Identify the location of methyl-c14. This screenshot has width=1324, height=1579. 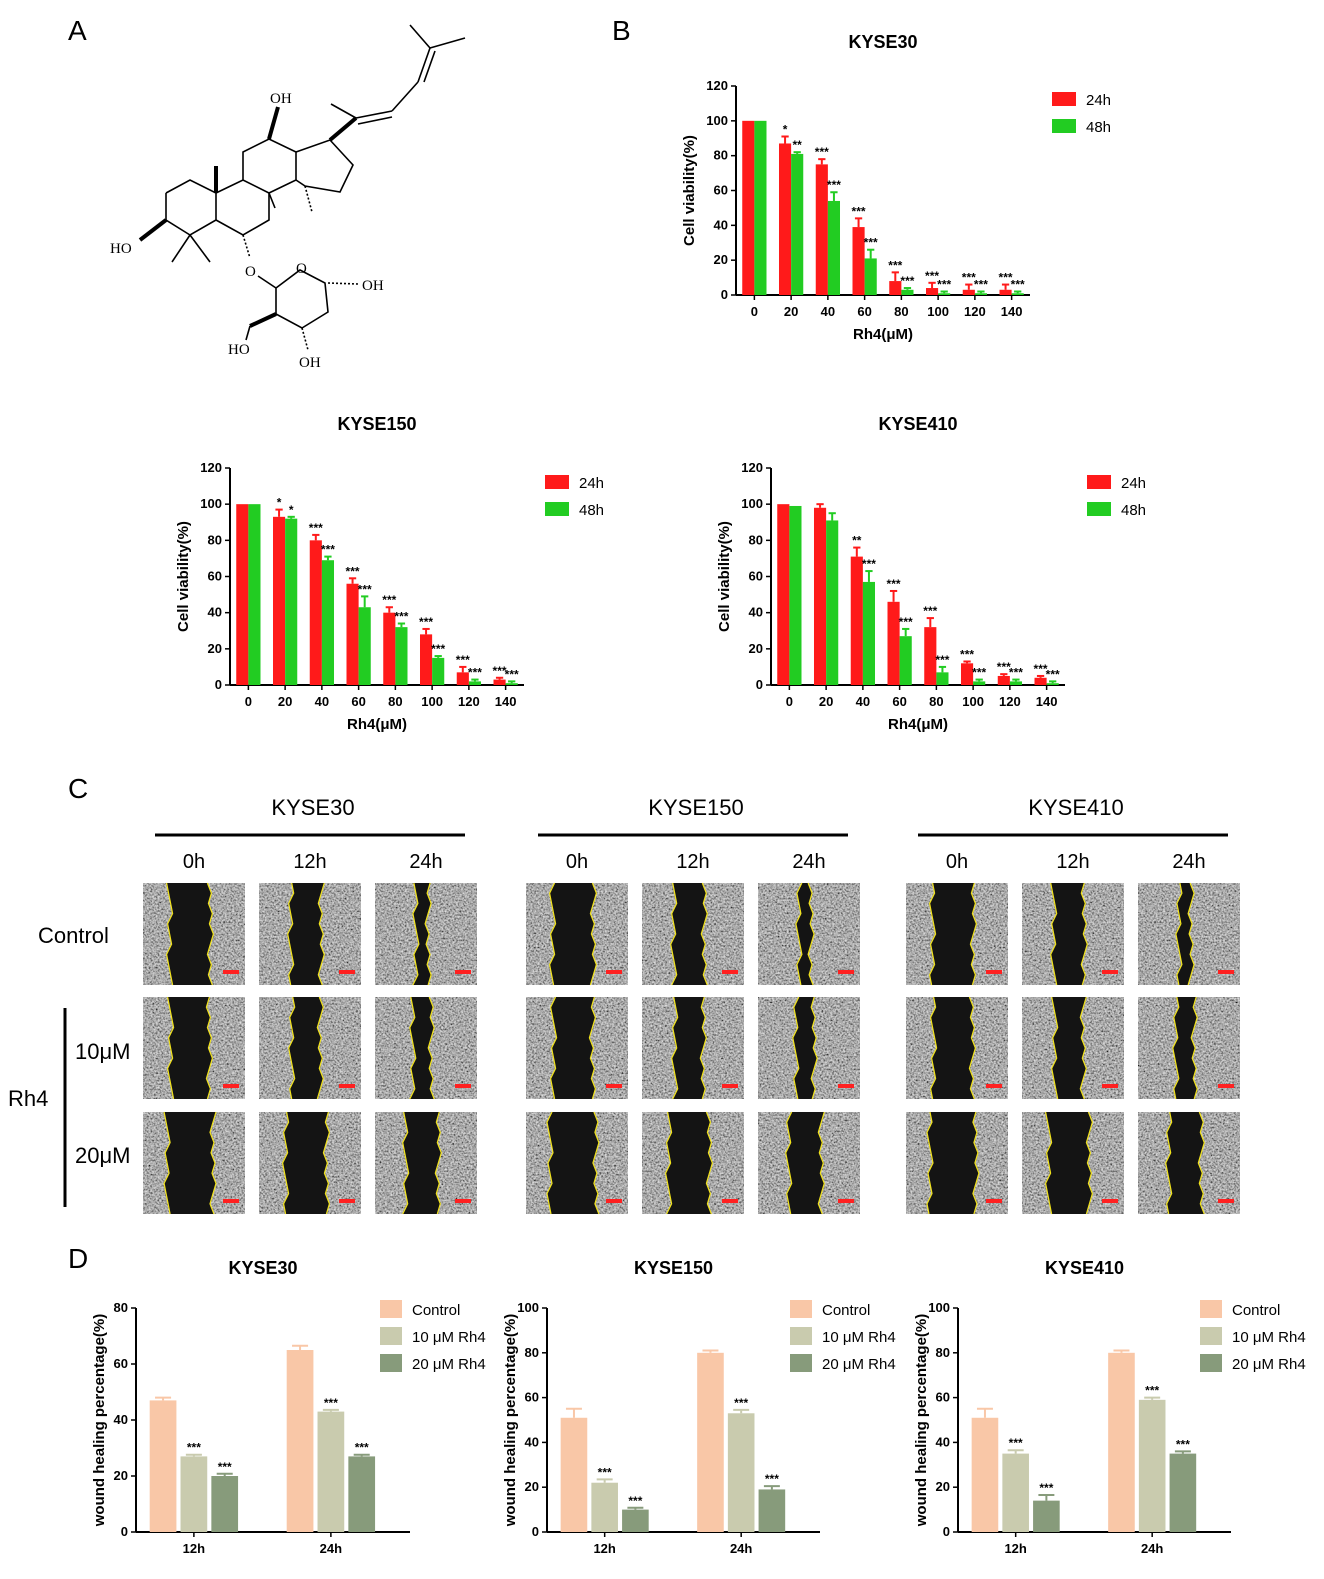
(308, 199).